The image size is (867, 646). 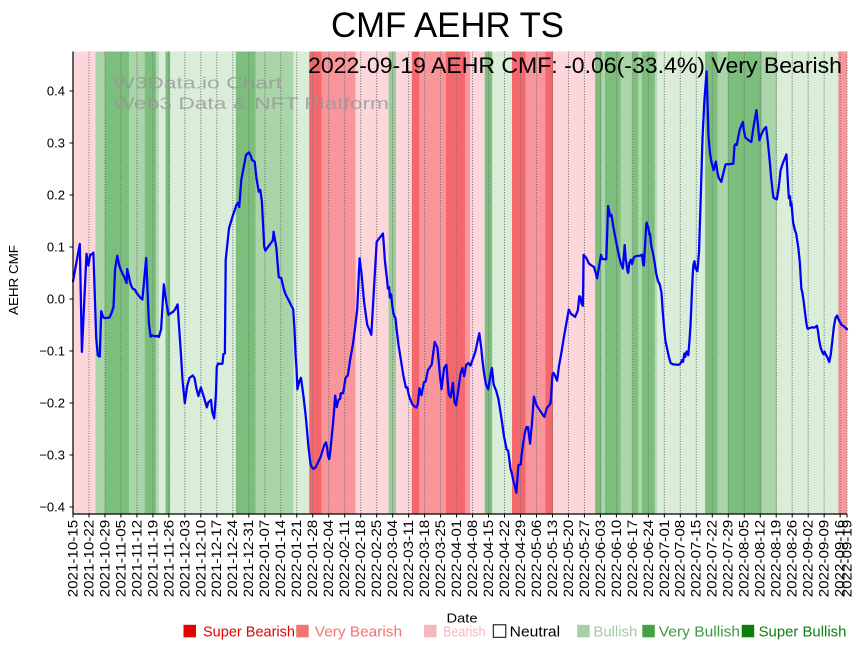 What do you see at coordinates (56, 299) in the screenshot?
I see `svg-text: 0.0` at bounding box center [56, 299].